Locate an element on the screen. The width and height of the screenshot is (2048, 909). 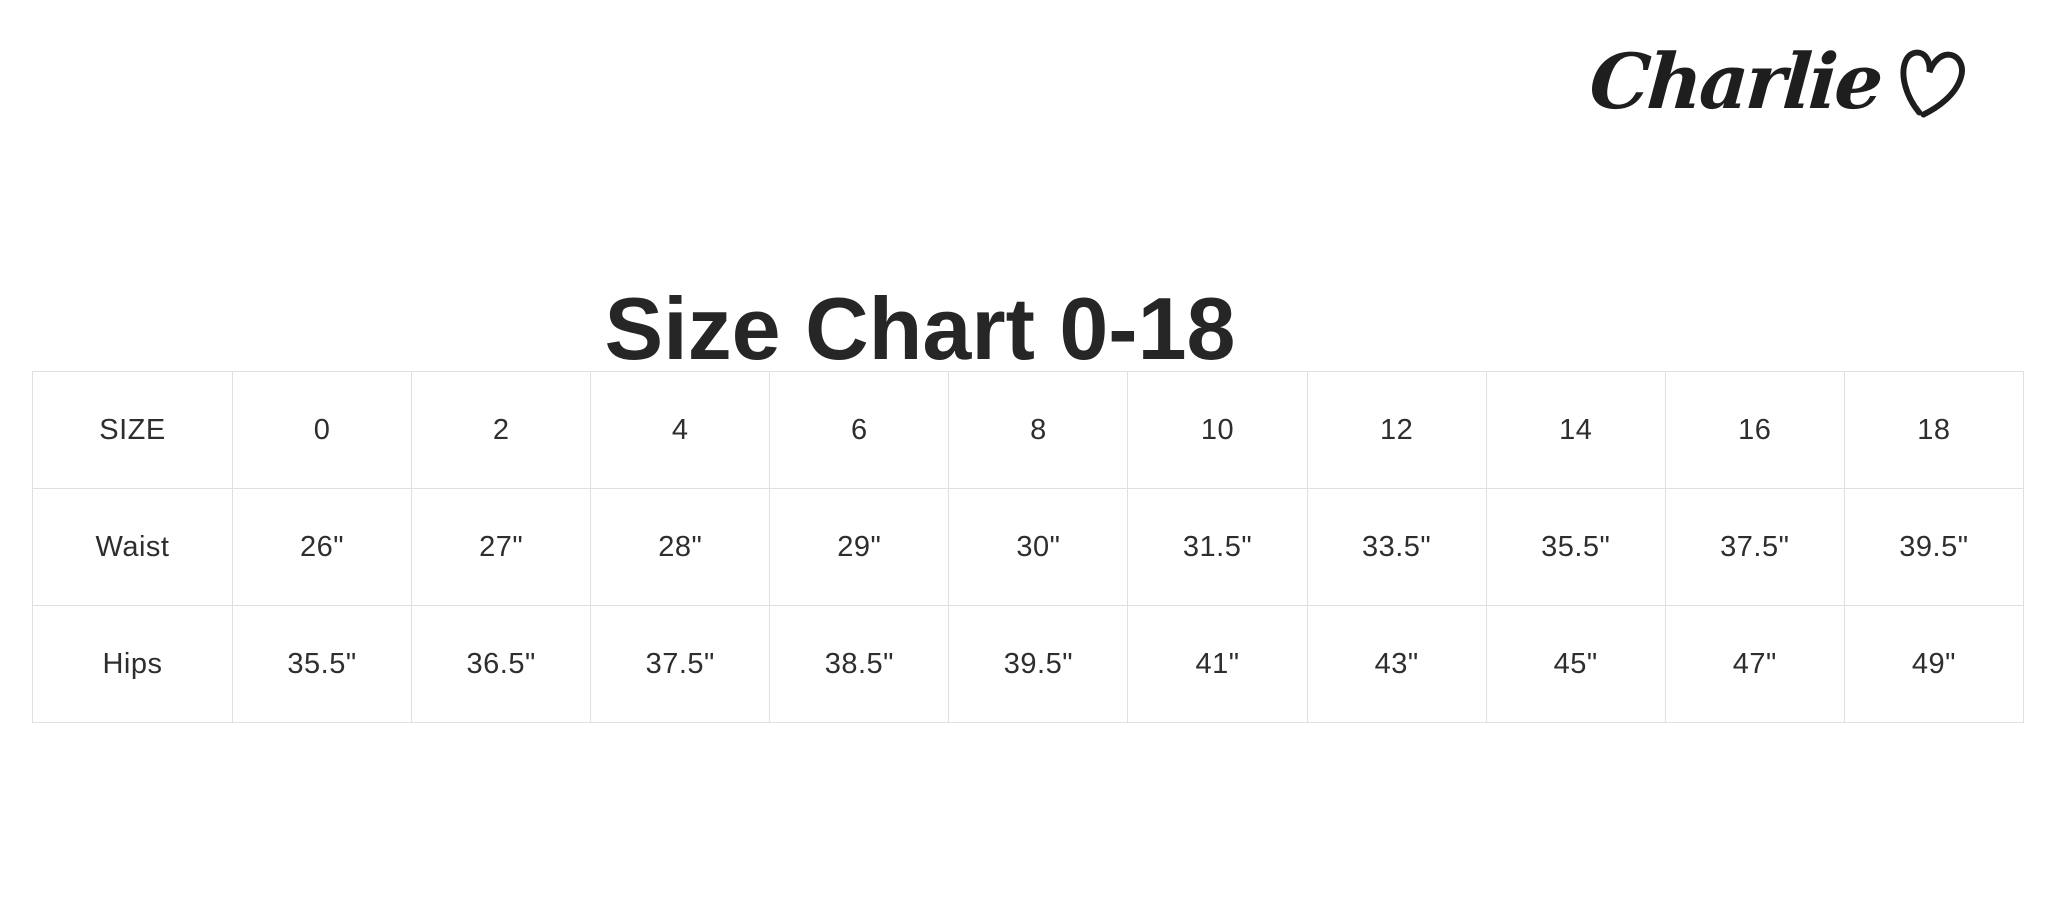
heart-icon is located at coordinates (1931, 82).